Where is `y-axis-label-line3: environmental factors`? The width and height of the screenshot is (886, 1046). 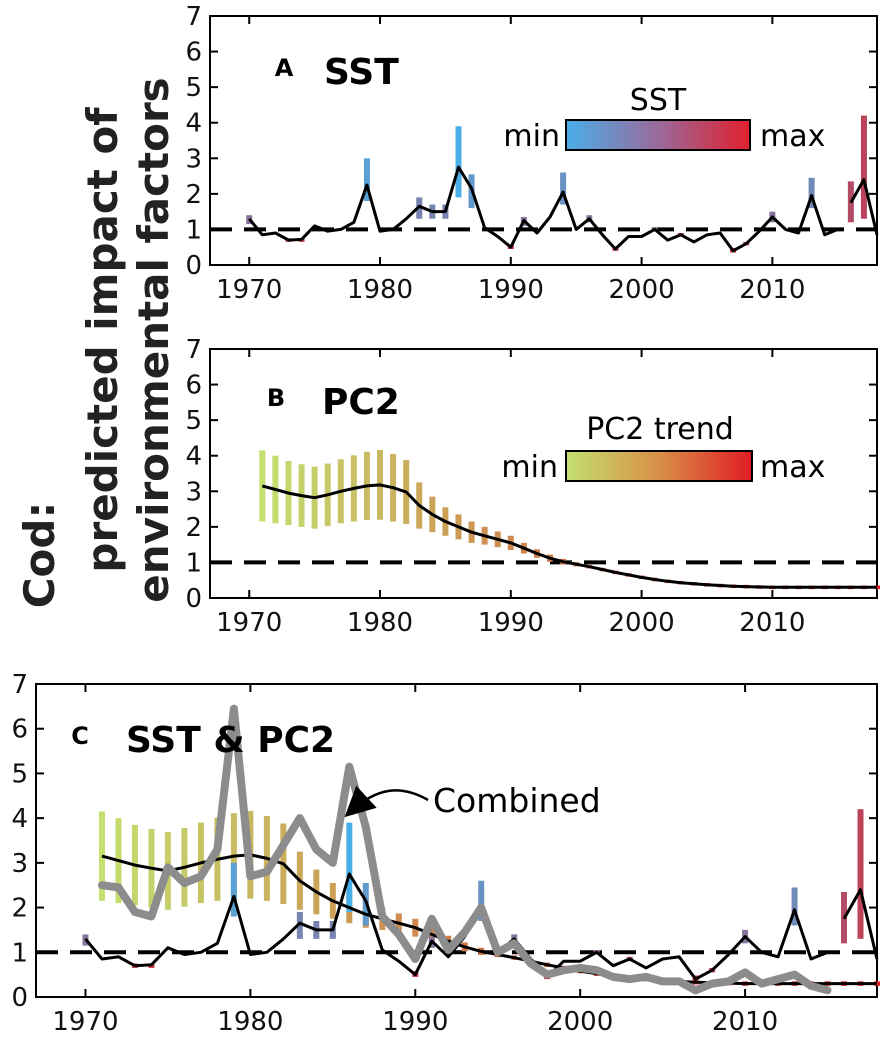 y-axis-label-line3: environmental factors is located at coordinates (153, 339).